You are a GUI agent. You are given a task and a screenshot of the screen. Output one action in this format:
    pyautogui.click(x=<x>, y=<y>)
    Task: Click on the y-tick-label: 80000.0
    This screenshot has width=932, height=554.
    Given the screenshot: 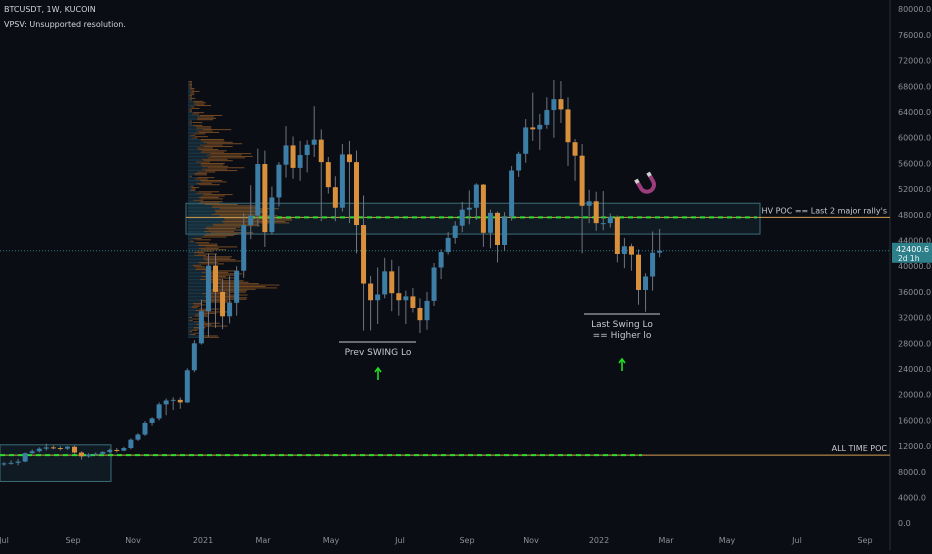 What is the action you would take?
    pyautogui.click(x=914, y=9)
    